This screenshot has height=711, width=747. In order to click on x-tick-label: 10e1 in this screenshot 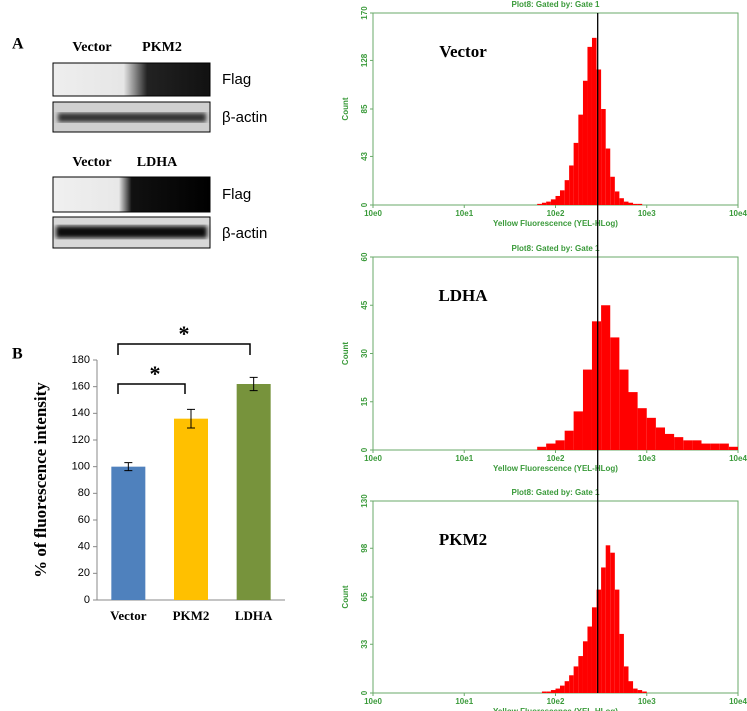, I will do `click(464, 458)`.